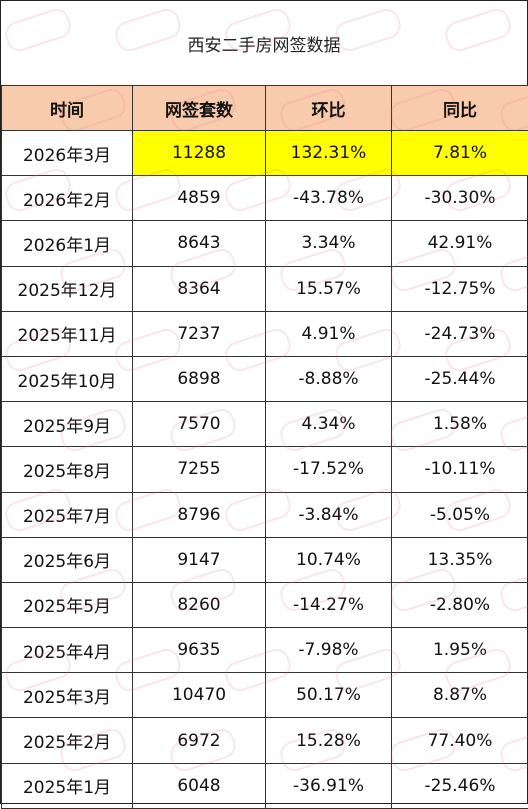 This screenshot has width=528, height=809. I want to click on cell-time: 2025年7月, so click(67, 514).